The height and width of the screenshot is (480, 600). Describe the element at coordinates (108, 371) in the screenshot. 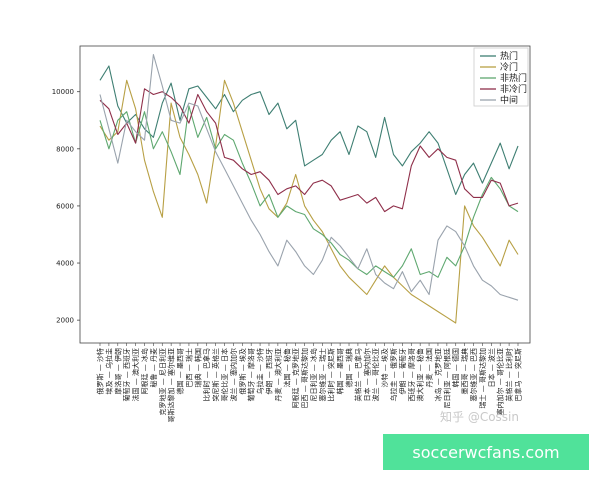

I see `x-tick-label: 埃及 — 乌拉圭` at that location.